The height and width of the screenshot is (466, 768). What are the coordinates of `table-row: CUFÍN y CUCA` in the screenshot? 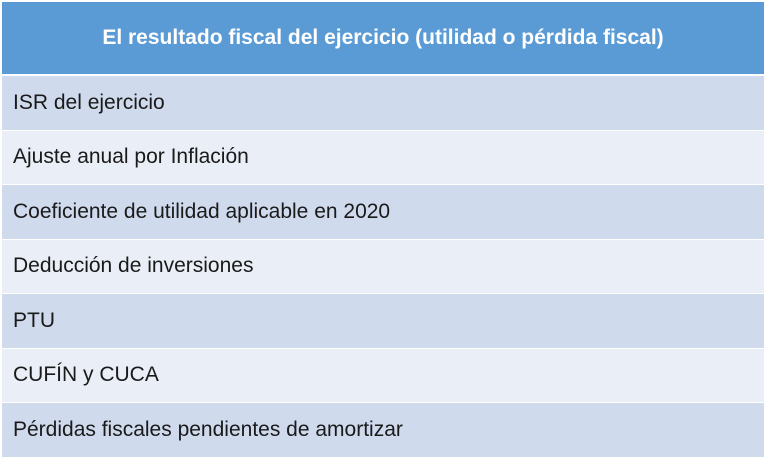 It's located at (383, 375).